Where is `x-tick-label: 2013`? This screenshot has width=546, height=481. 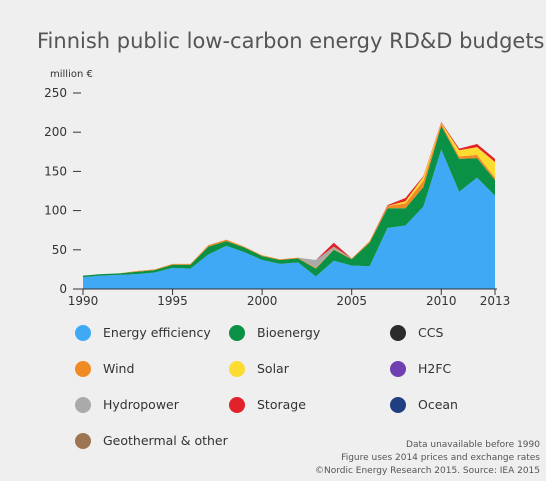
x-tick-label: 2013 is located at coordinates (495, 301).